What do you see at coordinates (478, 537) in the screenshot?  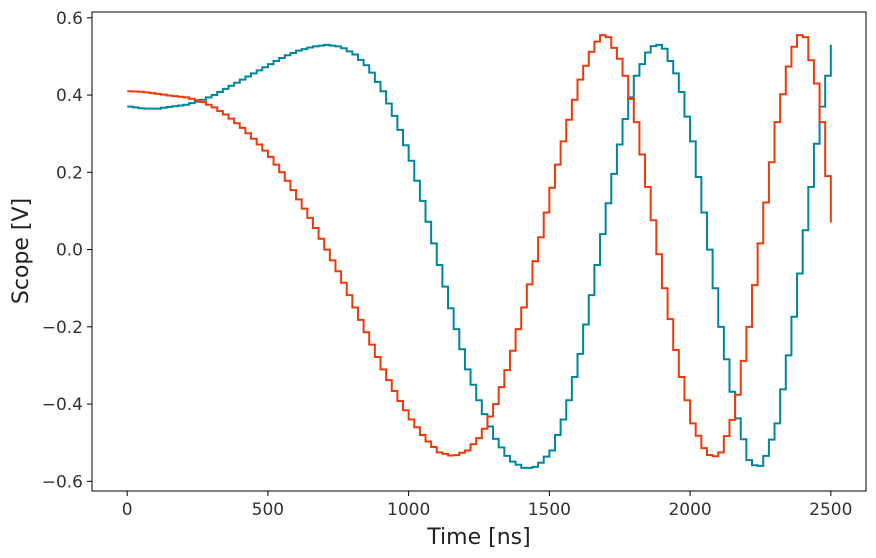 I see `x-axis-title: Time [ns]` at bounding box center [478, 537].